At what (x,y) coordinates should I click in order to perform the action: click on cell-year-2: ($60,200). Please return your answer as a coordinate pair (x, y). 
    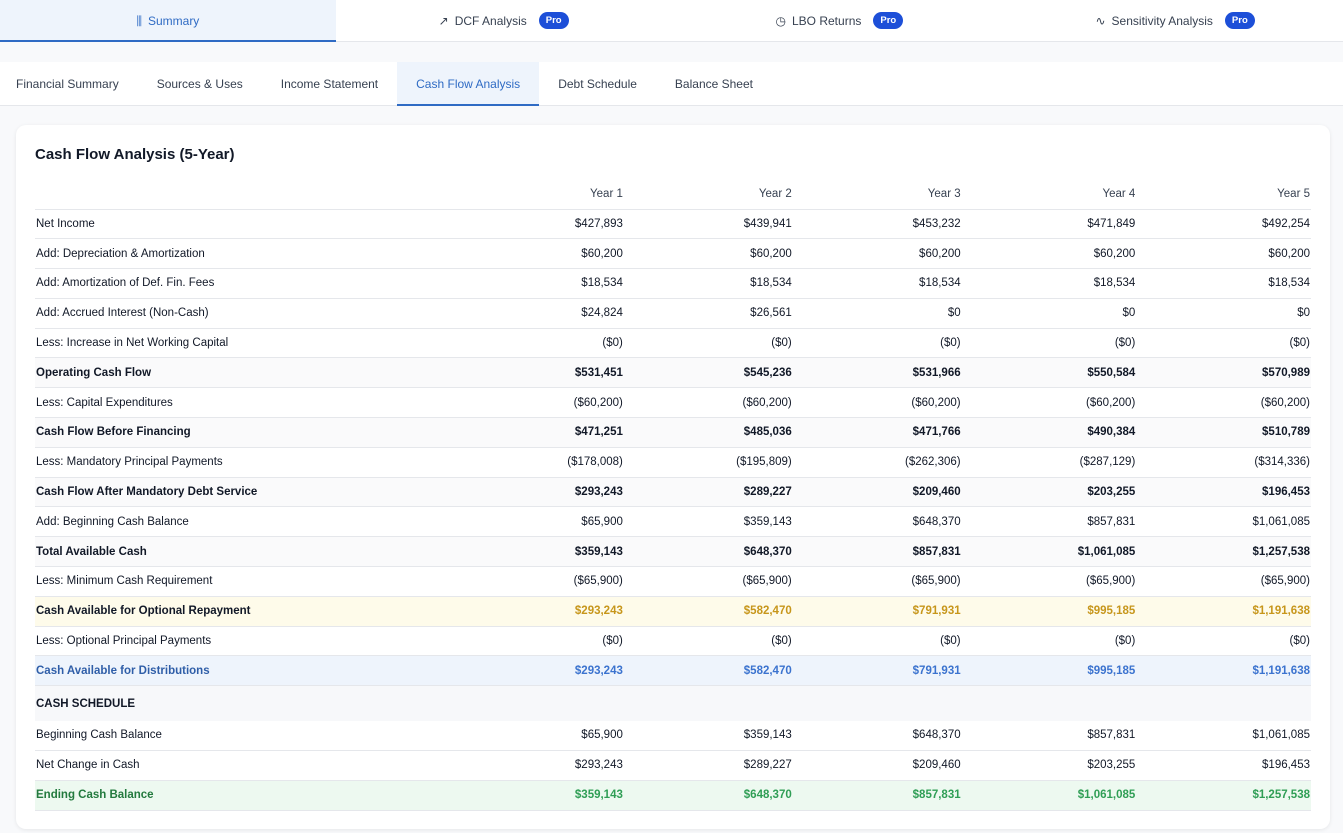
    Looking at the image, I should click on (708, 403).